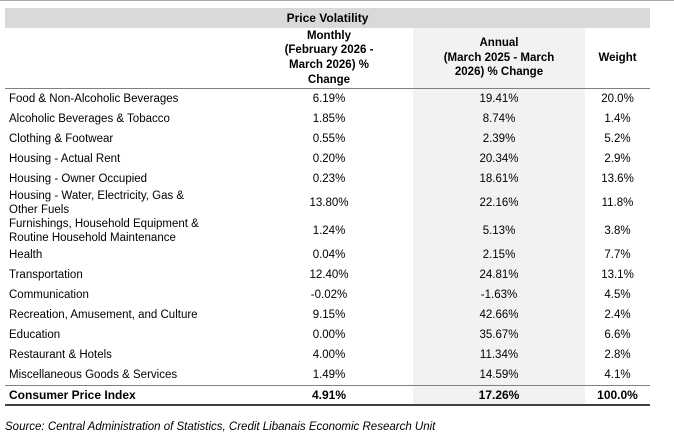 This screenshot has width=674, height=436. I want to click on monthly-value-cell: 9.15%, so click(329, 315).